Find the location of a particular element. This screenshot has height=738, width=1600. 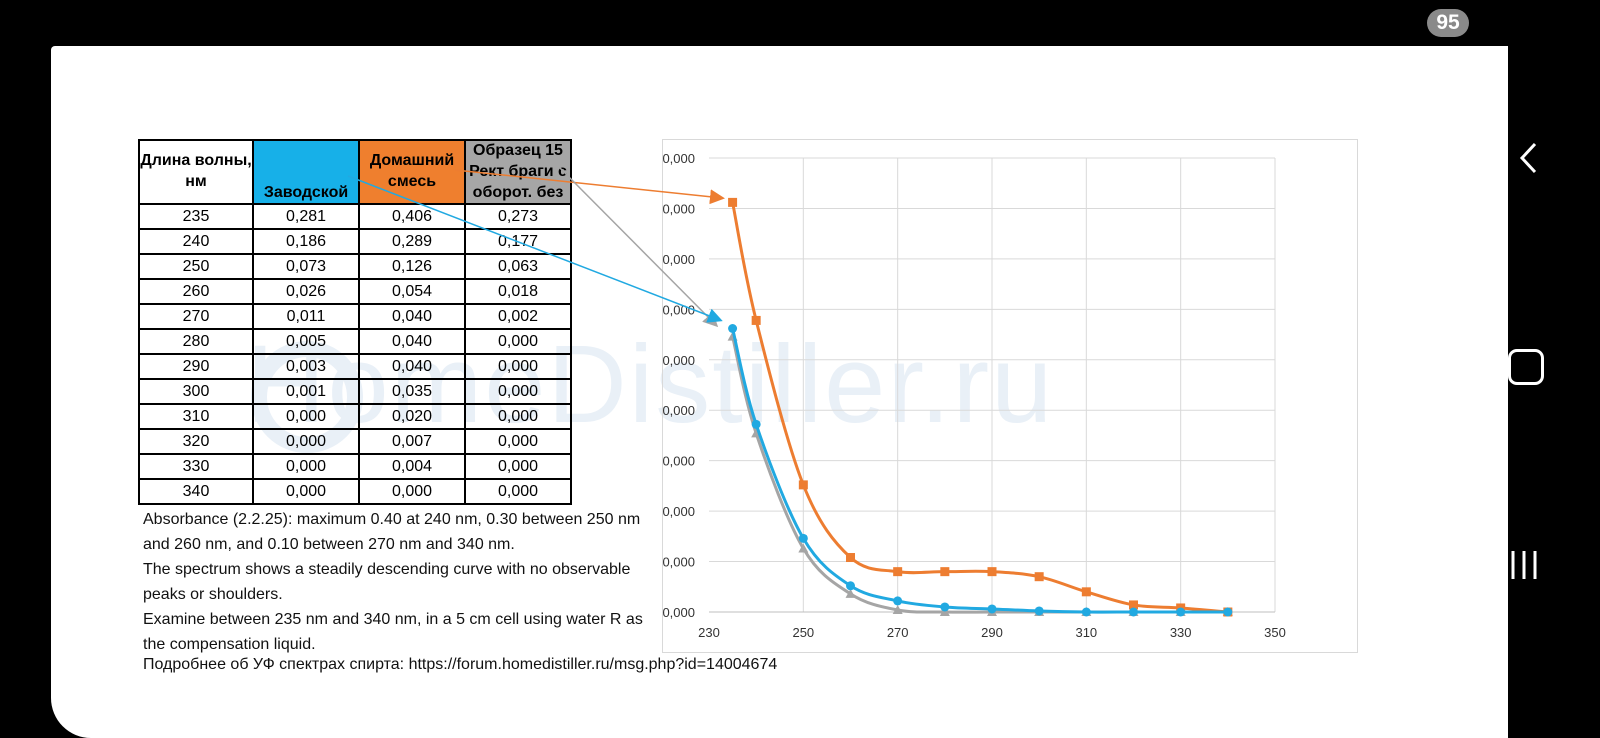

table-row: 330 0,000 0,004 0,000 is located at coordinates (355, 467).